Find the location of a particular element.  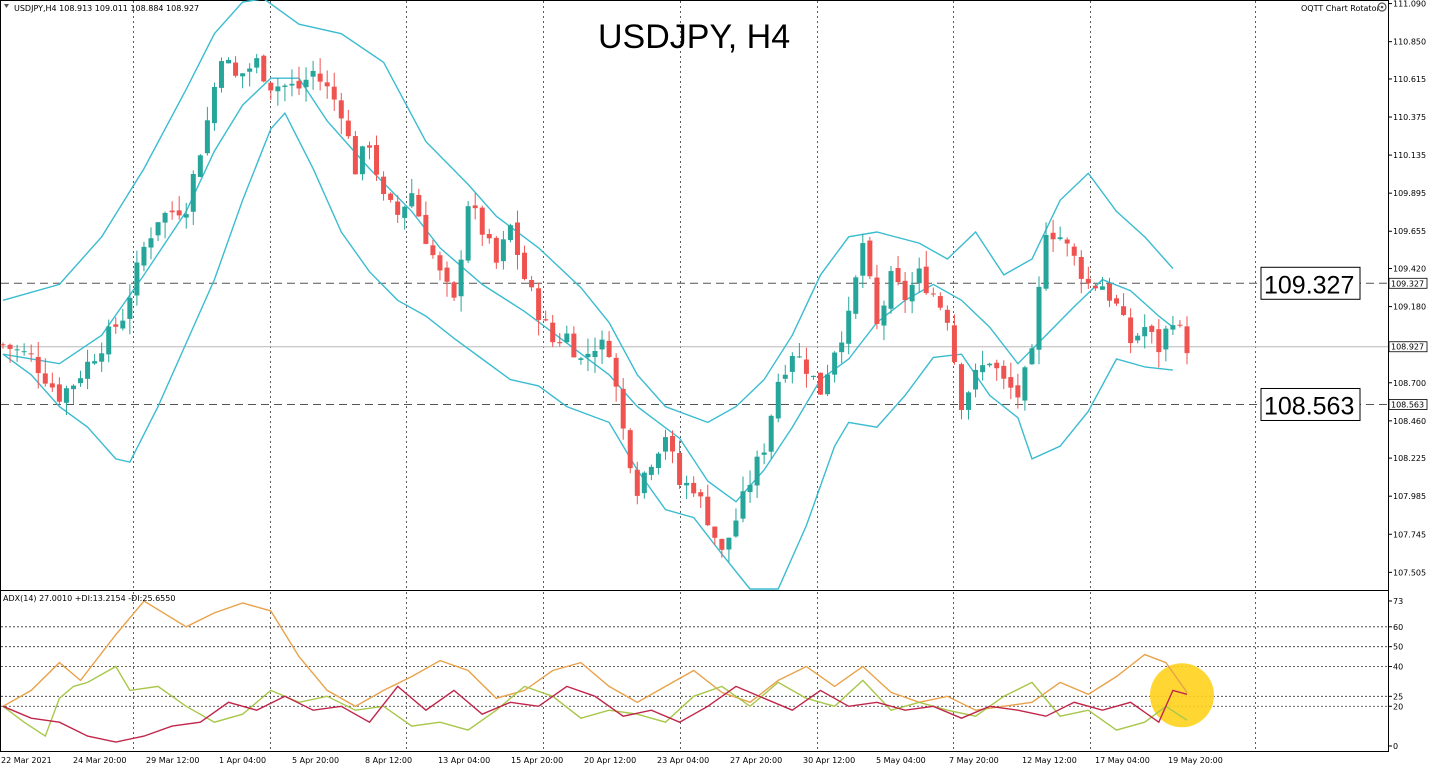

ind-y-tick-label: 50 is located at coordinates (1398, 647).